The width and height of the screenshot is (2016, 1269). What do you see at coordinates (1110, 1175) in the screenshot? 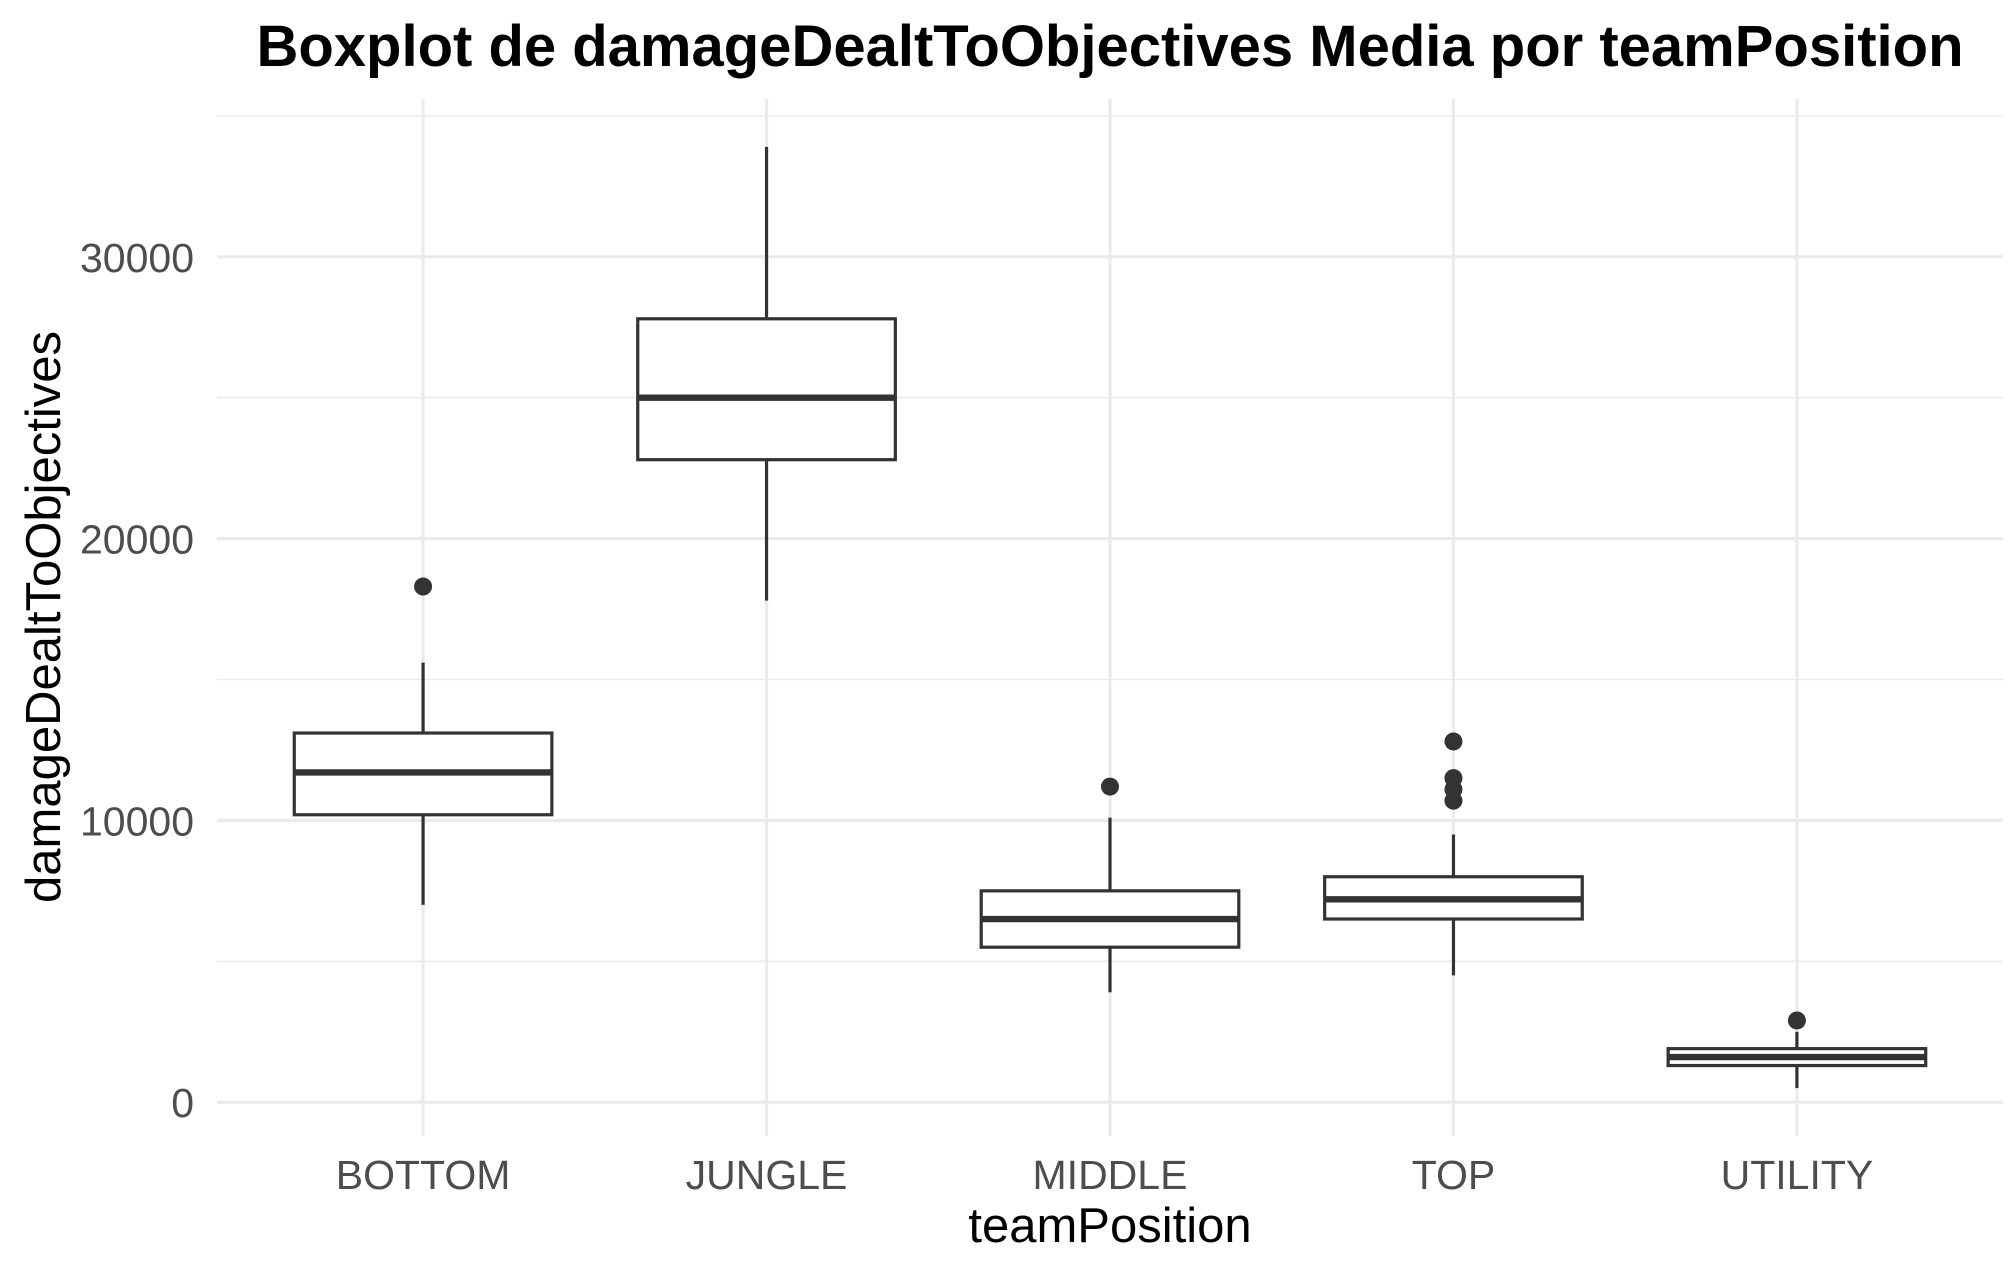
I see `x-tick-label: MIDDLE` at bounding box center [1110, 1175].